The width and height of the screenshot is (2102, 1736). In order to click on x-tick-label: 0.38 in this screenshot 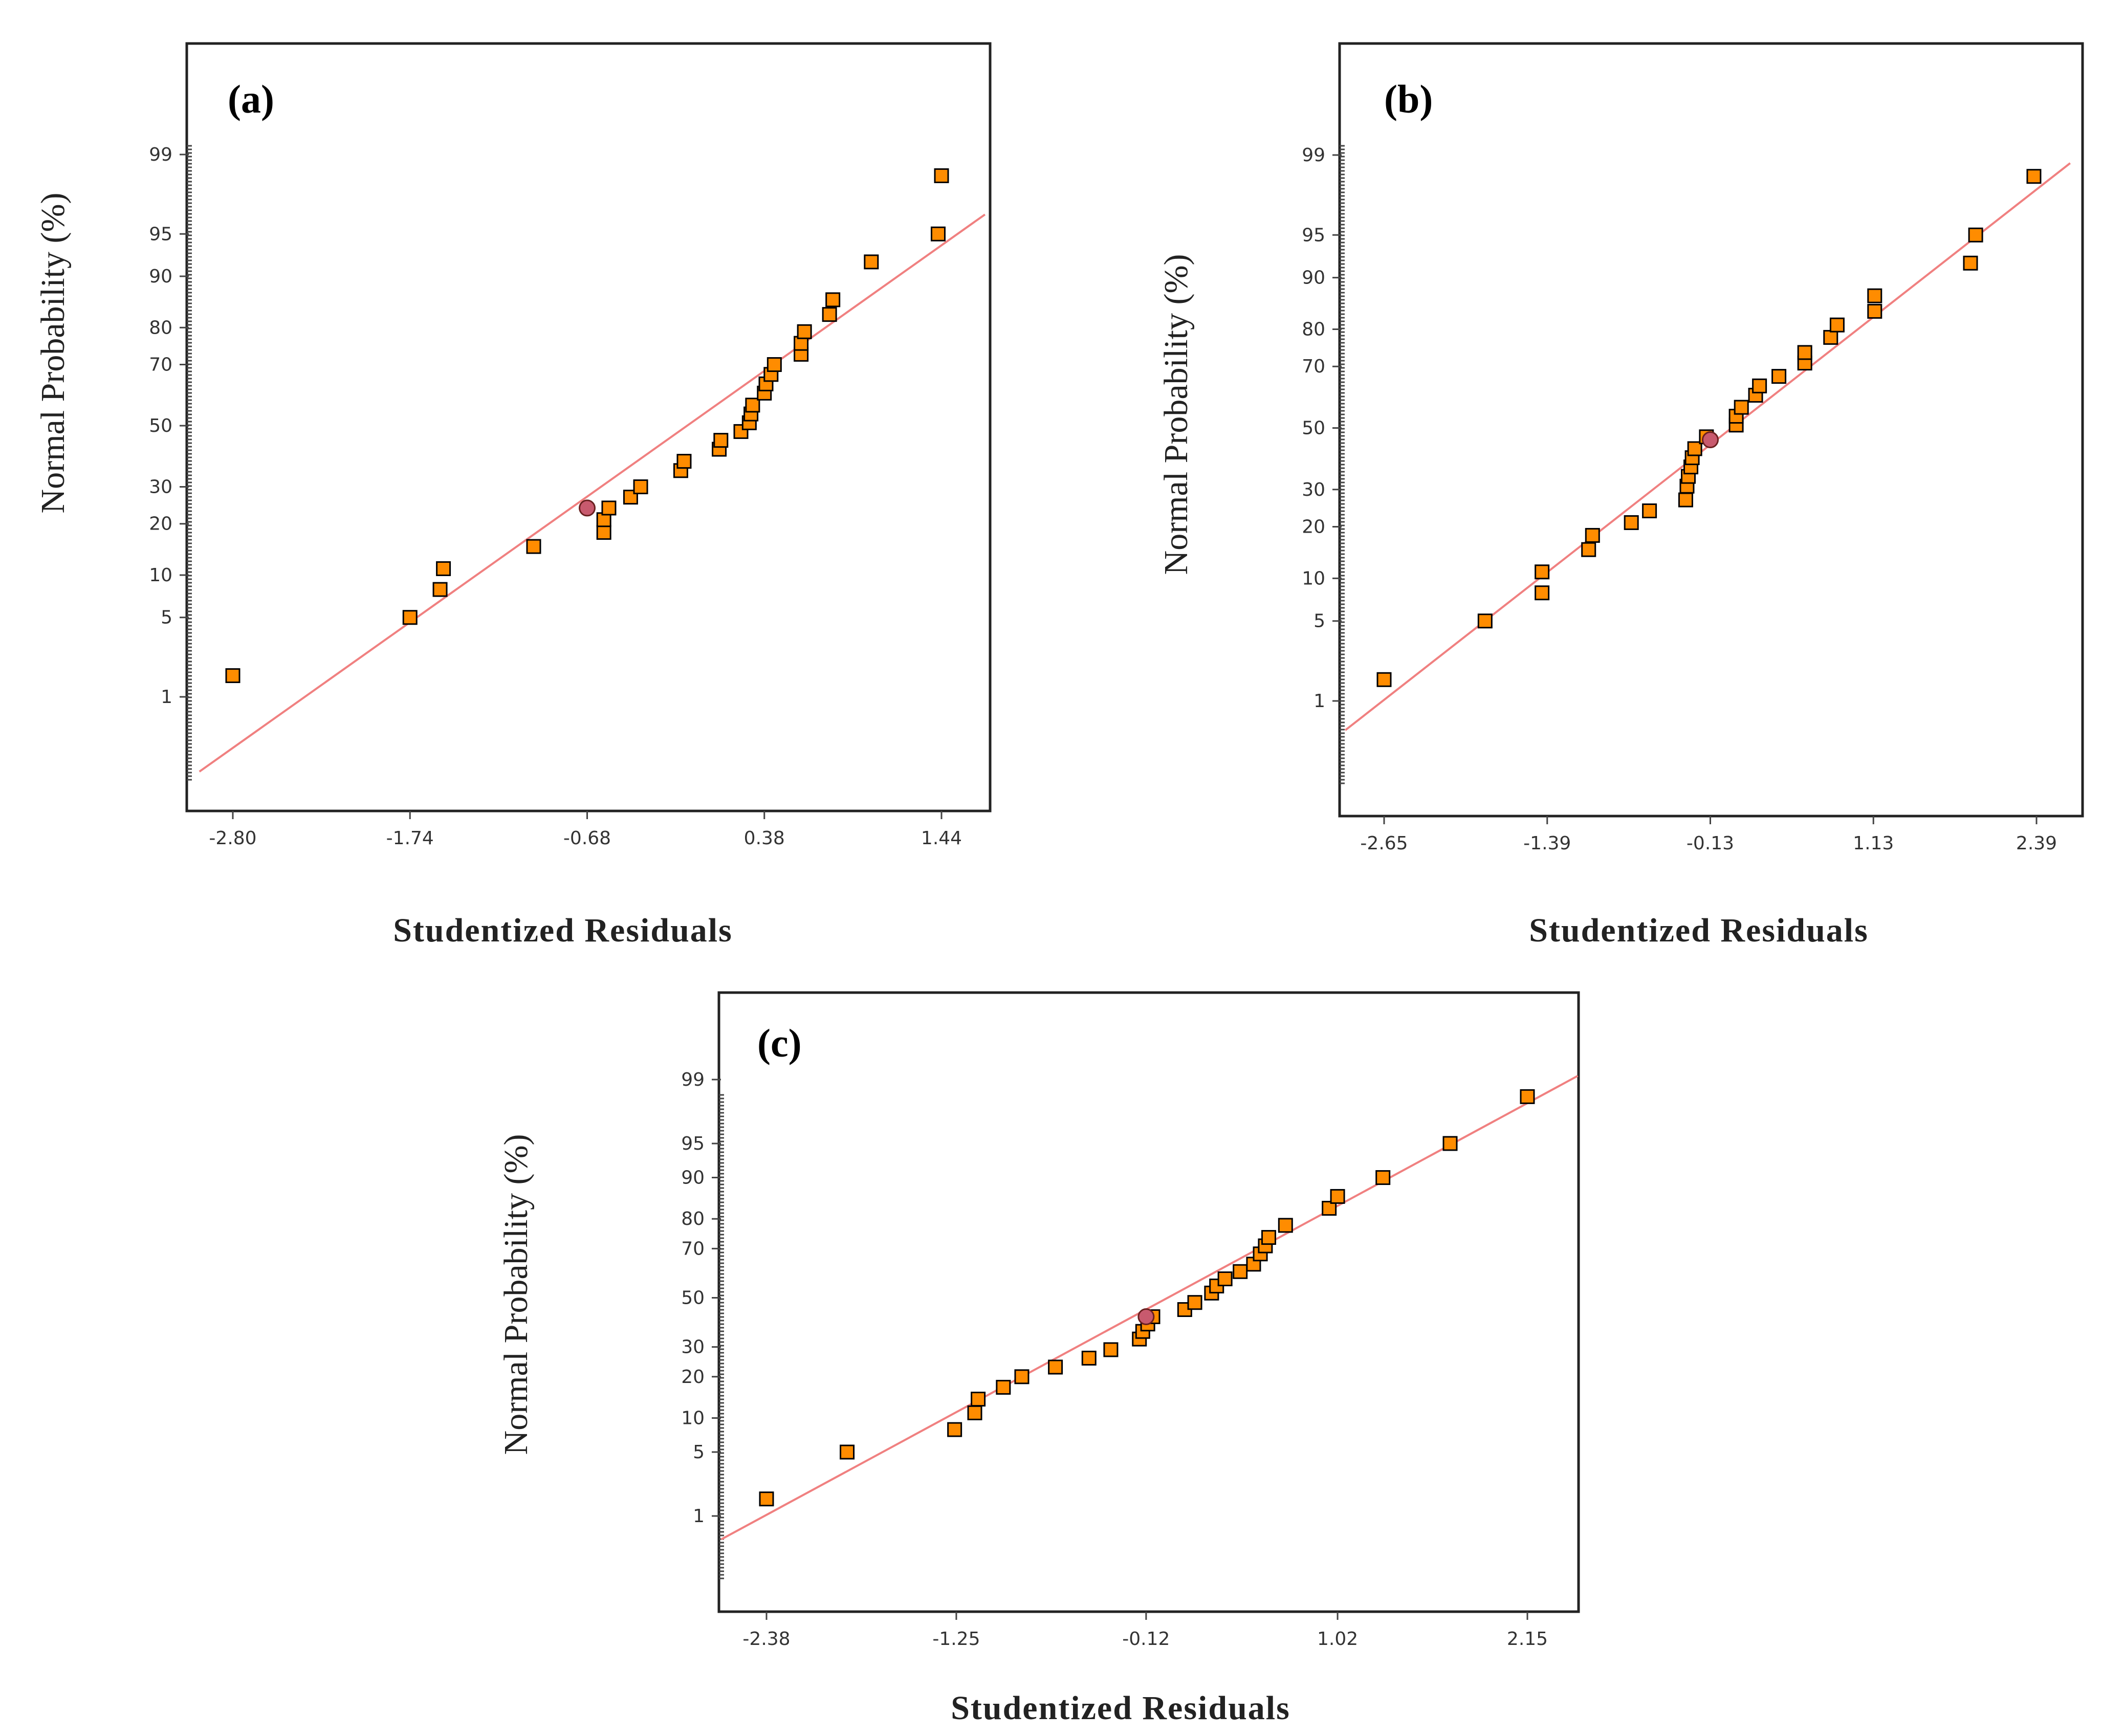, I will do `click(764, 838)`.